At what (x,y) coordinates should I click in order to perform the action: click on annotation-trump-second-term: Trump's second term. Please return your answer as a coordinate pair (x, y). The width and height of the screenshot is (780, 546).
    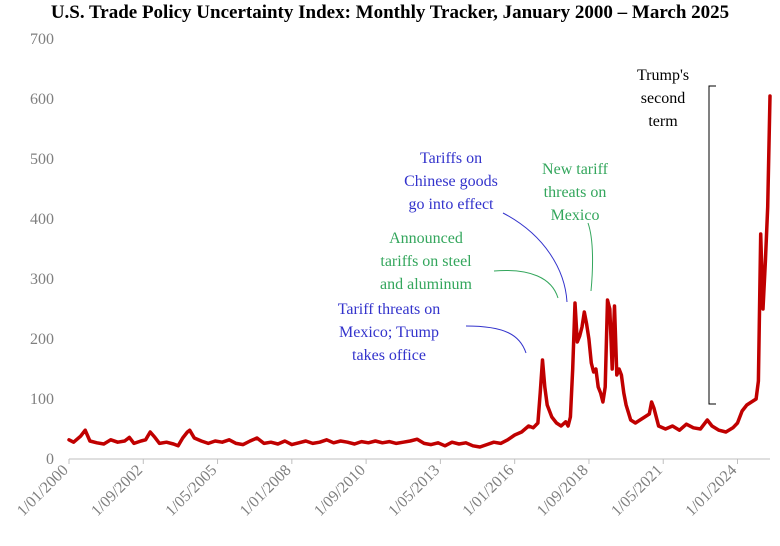
    Looking at the image, I should click on (663, 98).